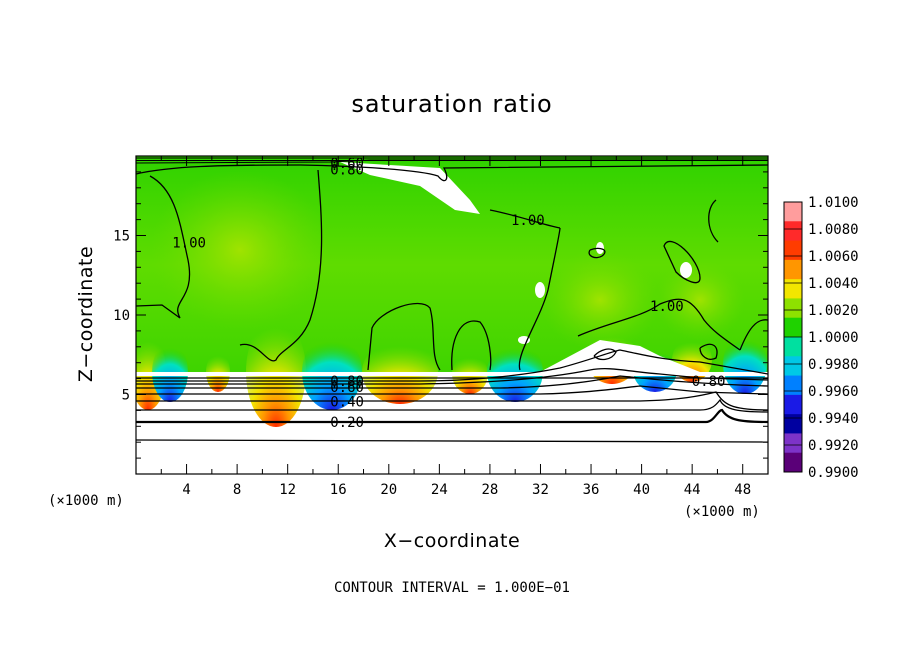 This screenshot has width=904, height=654. I want to click on x-tick-label: 40, so click(641, 490).